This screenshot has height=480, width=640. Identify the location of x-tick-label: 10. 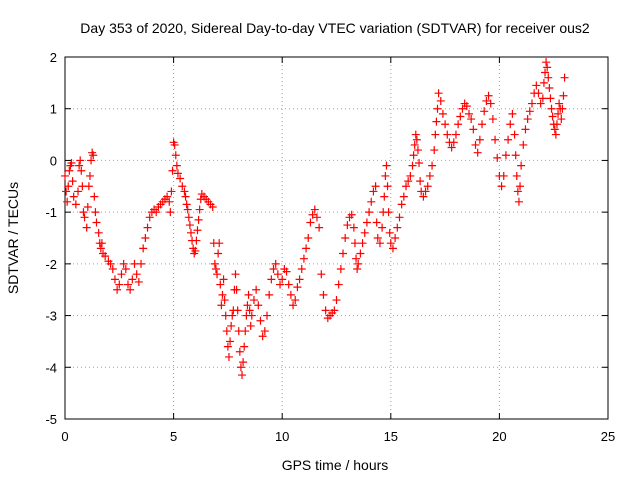
(282, 436).